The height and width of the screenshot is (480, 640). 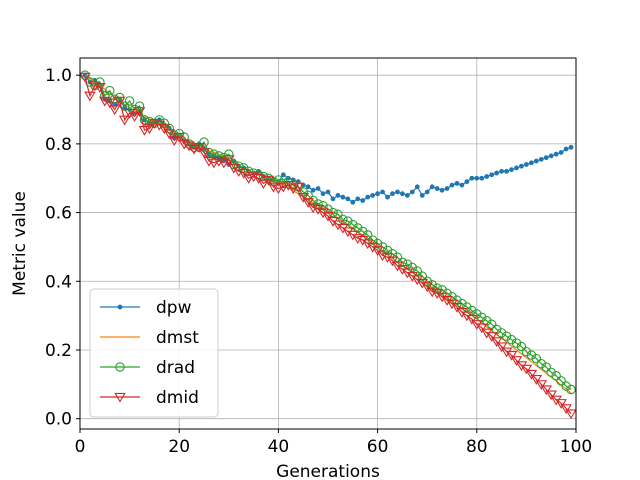 I want to click on legend-label: dmid, so click(x=177, y=398).